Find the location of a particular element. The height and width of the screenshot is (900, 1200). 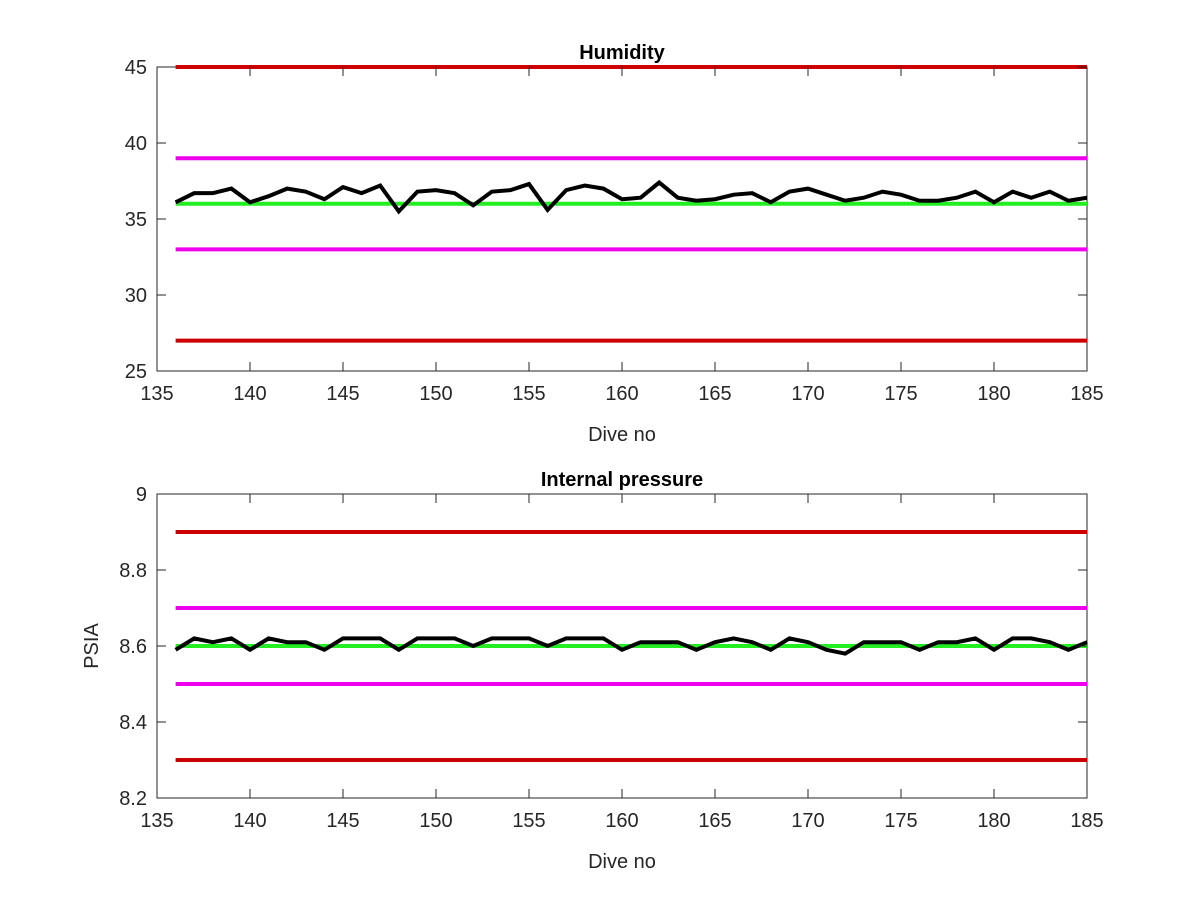

y-tick-label: 30 is located at coordinates (136, 296).